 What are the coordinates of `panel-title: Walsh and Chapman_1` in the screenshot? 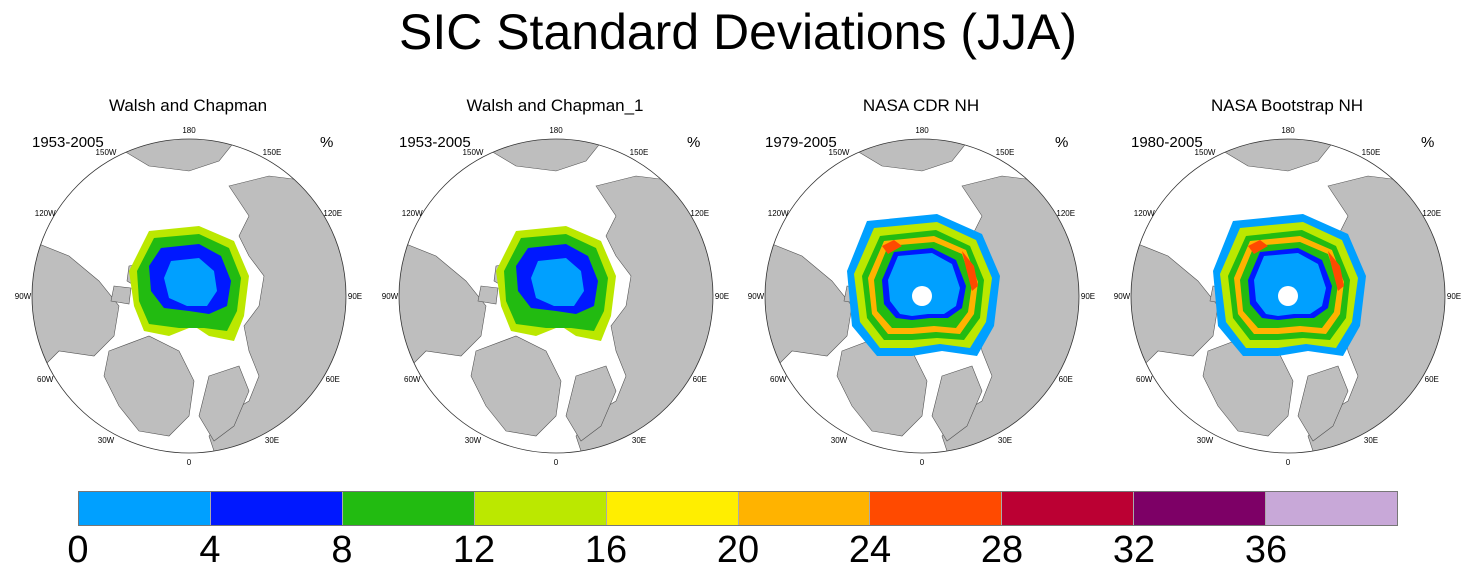 It's located at (555, 105).